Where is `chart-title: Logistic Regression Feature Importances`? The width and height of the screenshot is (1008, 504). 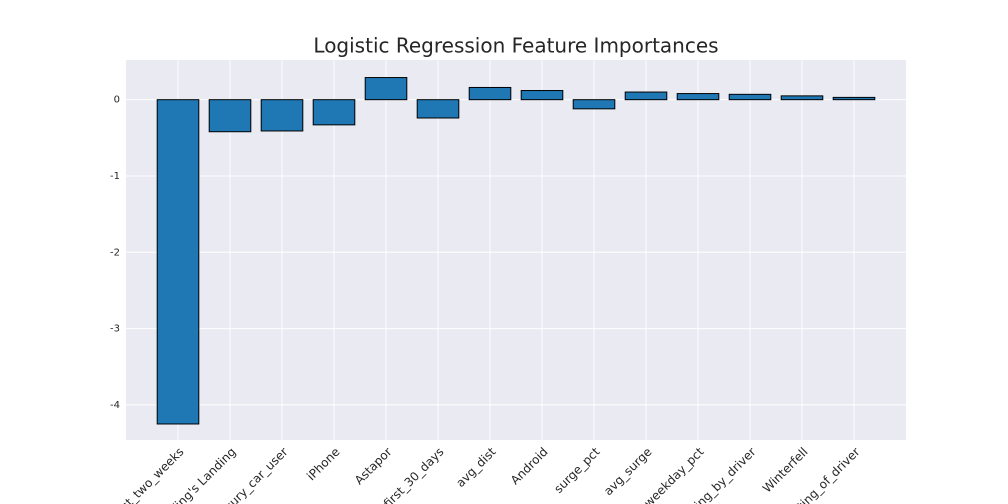 chart-title: Logistic Regression Feature Importances is located at coordinates (515, 46).